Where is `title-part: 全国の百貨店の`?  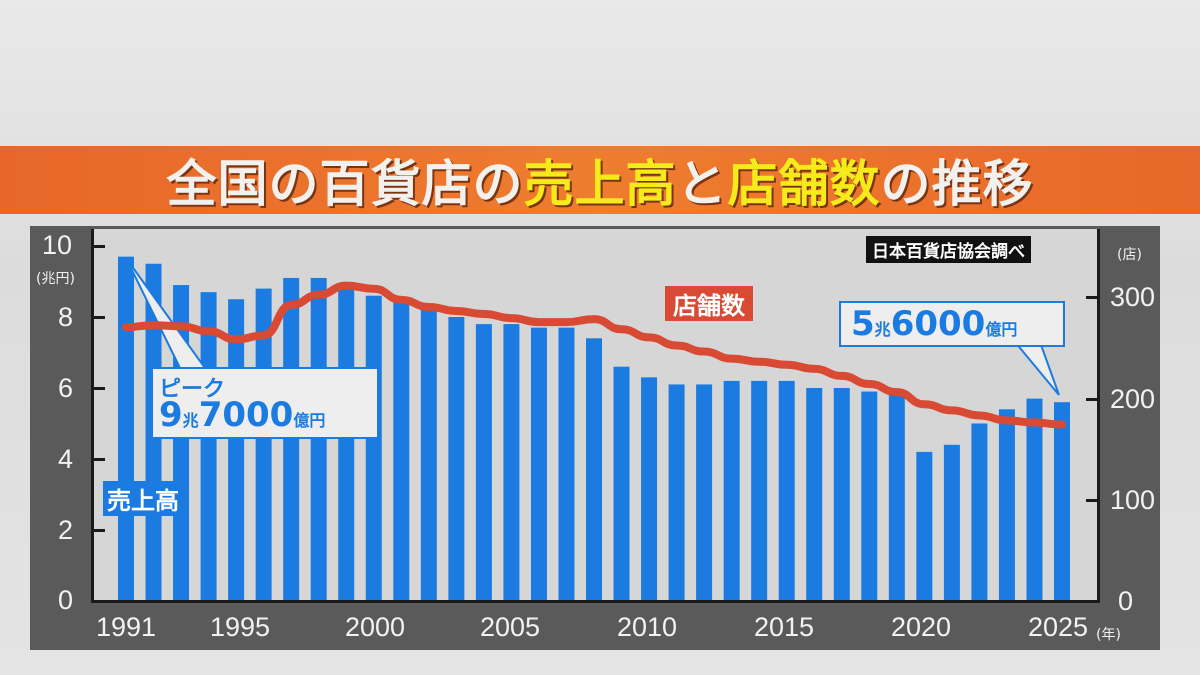 title-part: 全国の百貨店の is located at coordinates (345, 184).